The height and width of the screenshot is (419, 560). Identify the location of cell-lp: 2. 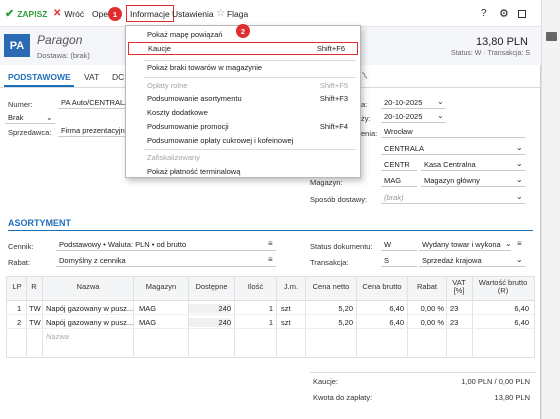
(19, 322).